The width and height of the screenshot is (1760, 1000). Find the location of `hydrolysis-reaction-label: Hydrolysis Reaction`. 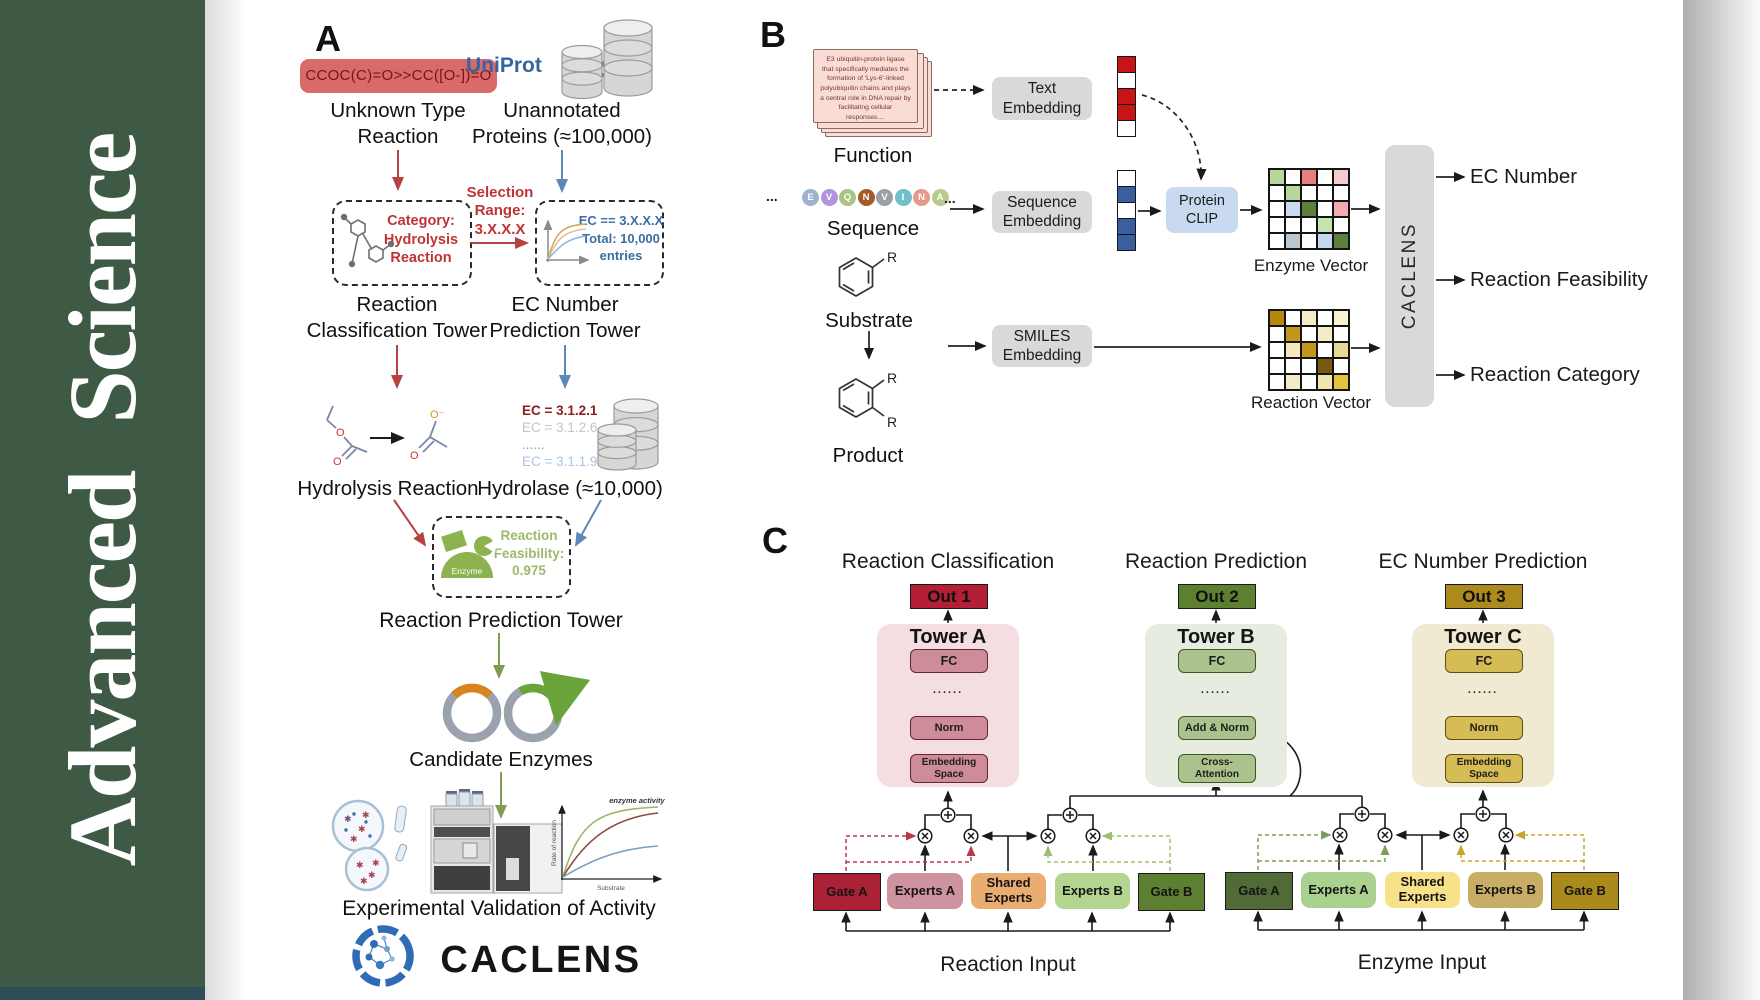

hydrolysis-reaction-label: Hydrolysis Reaction is located at coordinates (388, 488).